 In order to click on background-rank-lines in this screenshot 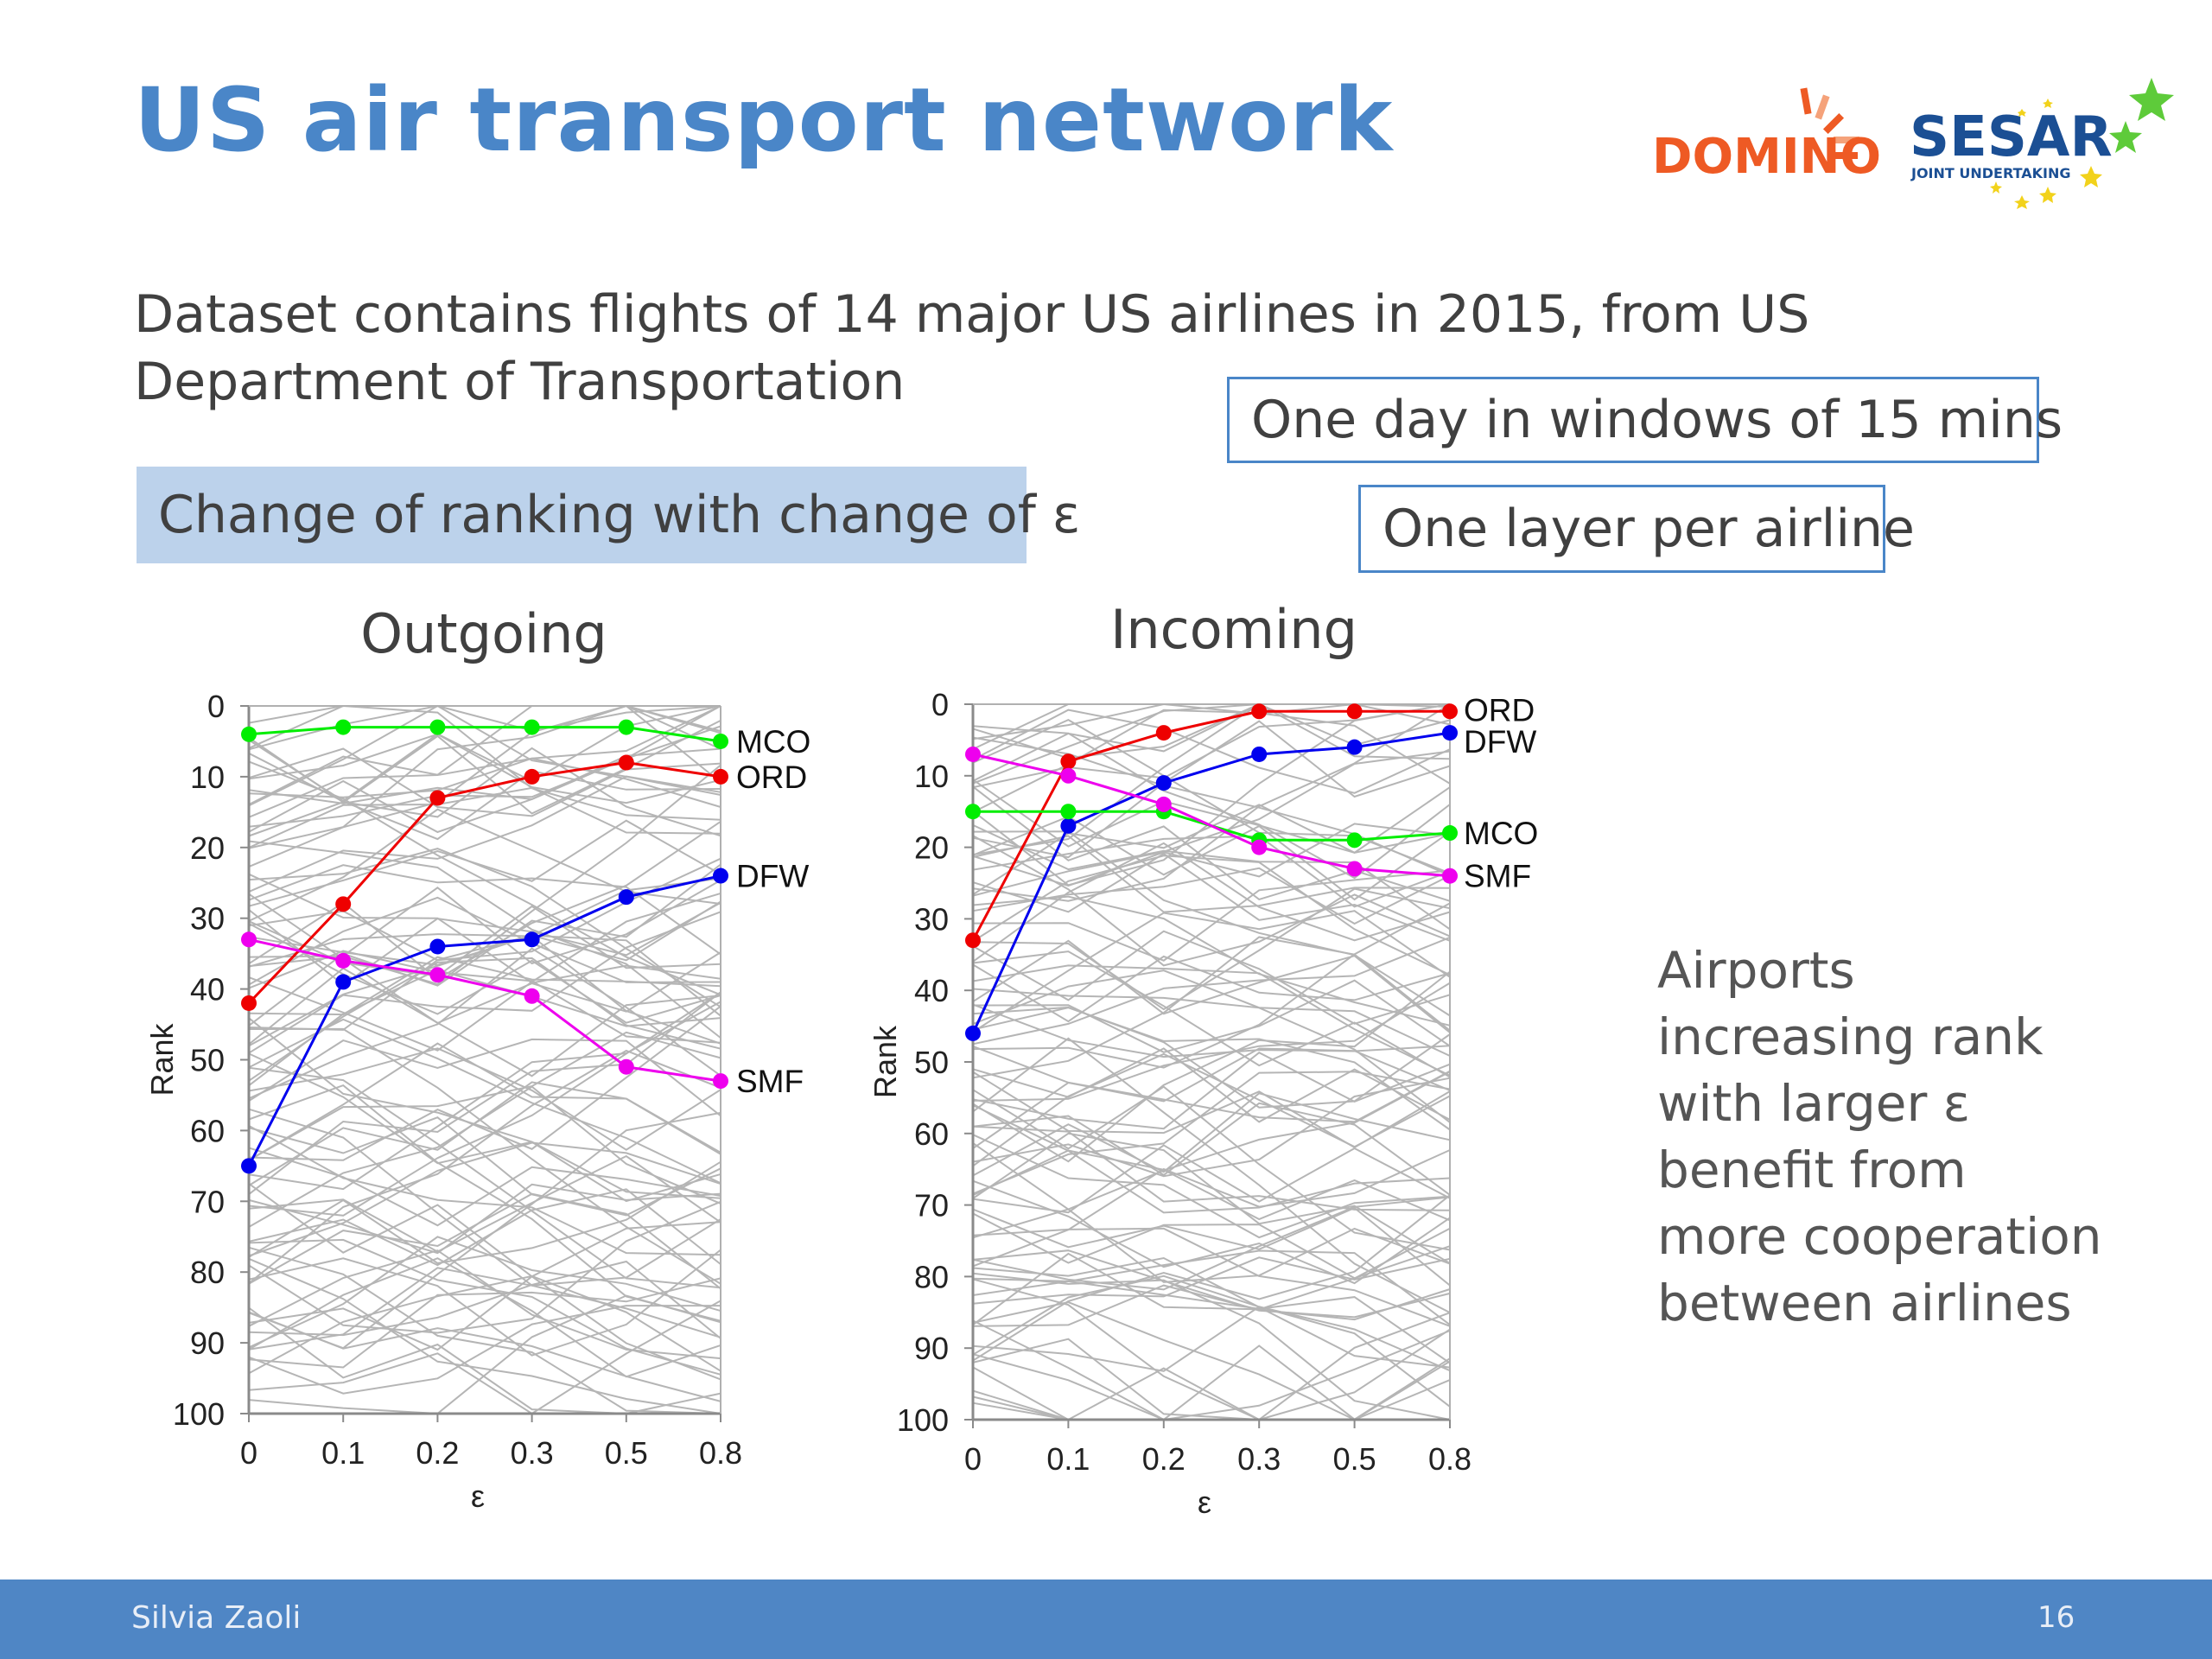, I will do `click(484, 1059)`.